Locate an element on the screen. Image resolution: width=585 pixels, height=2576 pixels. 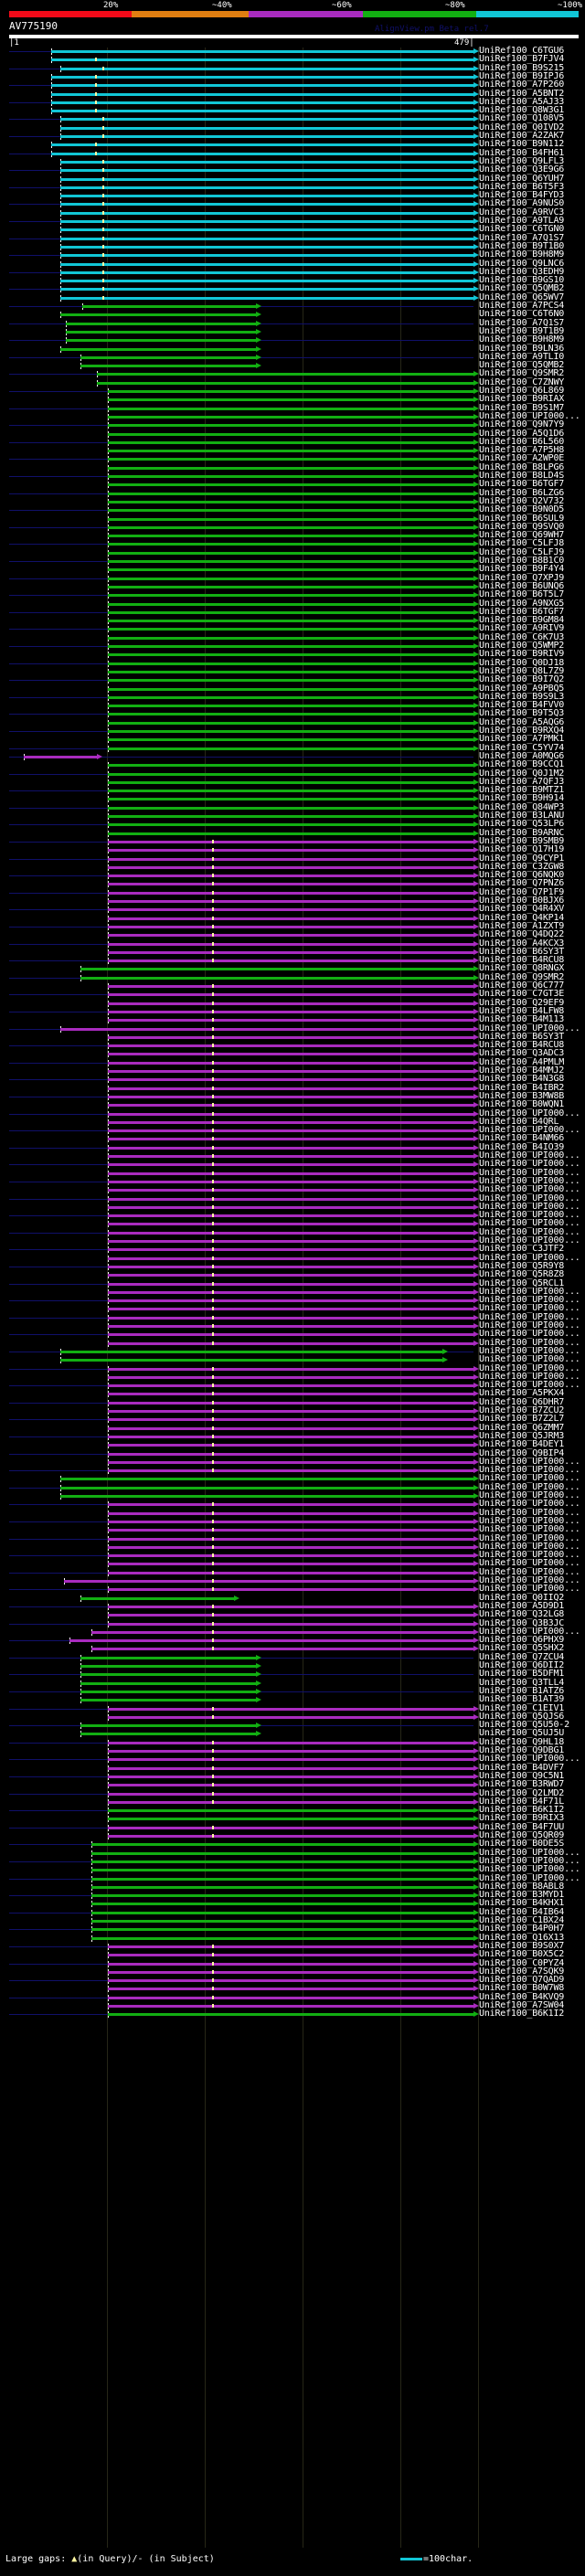
alignment-row: UniRef100_Q6C777 is located at coordinates (293, 986).